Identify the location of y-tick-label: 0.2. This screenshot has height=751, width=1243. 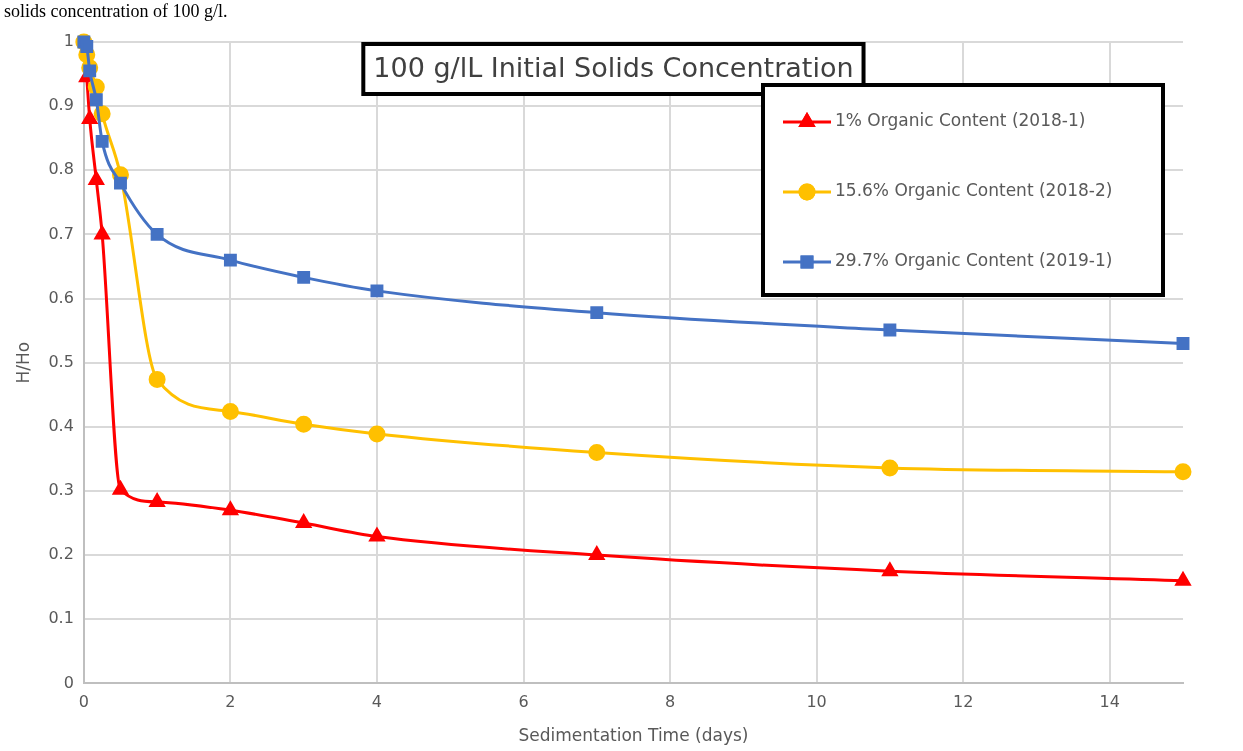
(61, 554).